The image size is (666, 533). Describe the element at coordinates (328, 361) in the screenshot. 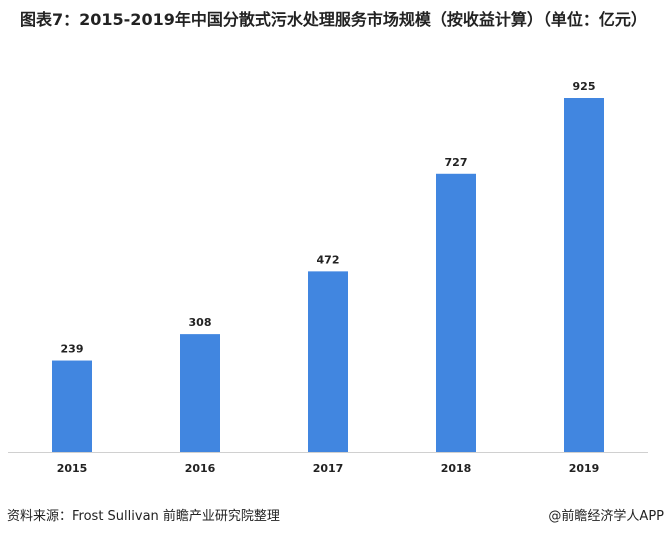

I see `bar-2017` at that location.